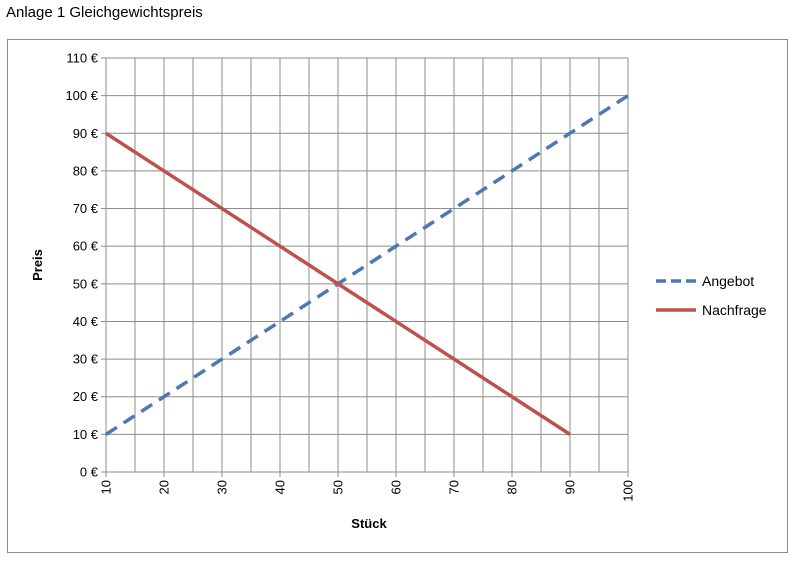 The width and height of the screenshot is (793, 562). What do you see at coordinates (280, 487) in the screenshot?
I see `x-tick-label: 40` at bounding box center [280, 487].